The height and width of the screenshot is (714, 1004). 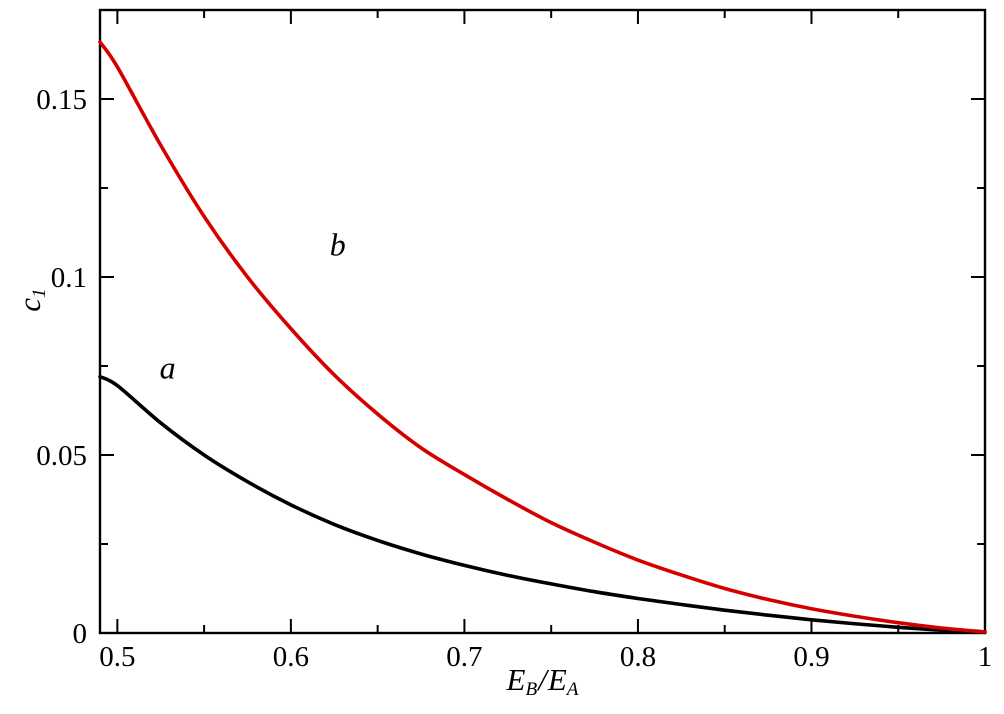 I want to click on series-label-b: b, so click(x=338, y=245).